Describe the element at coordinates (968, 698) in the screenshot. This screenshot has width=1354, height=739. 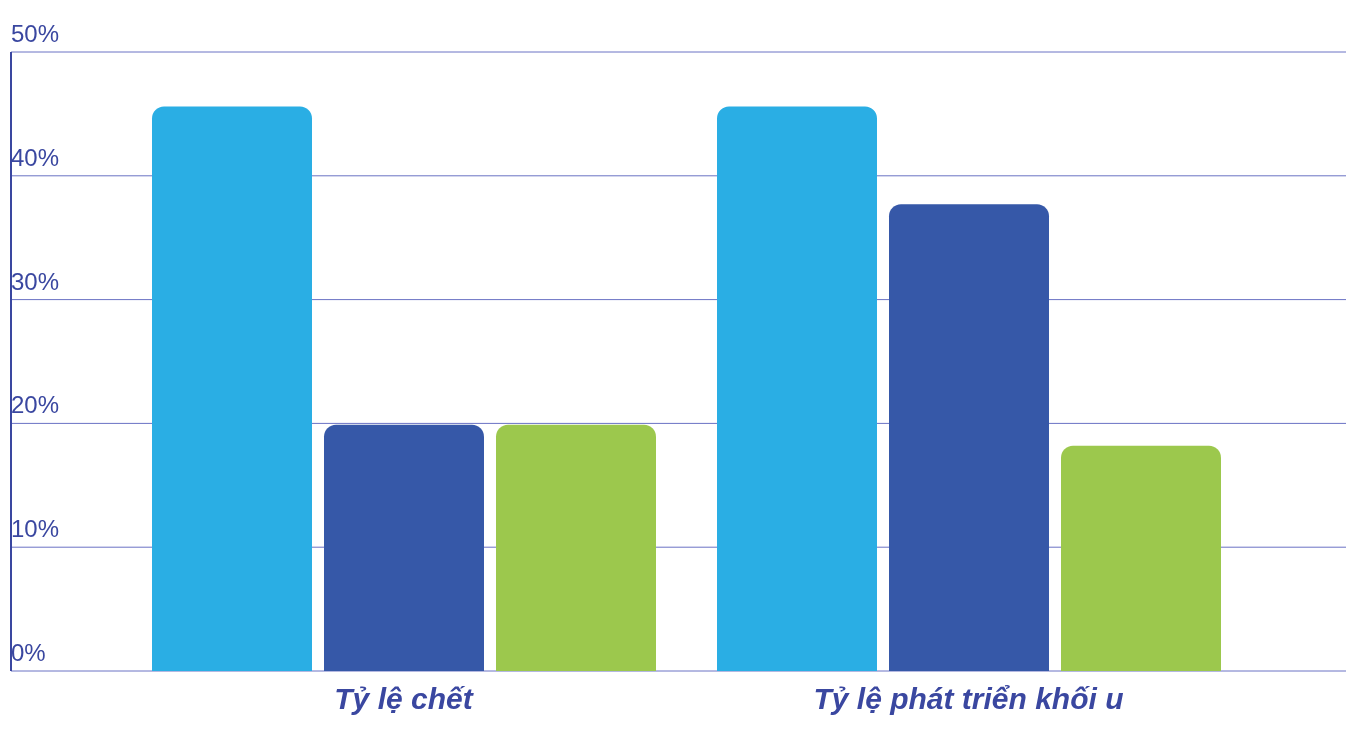
I see `x-tick-label: Tỷ lệ phát triển khối u` at that location.